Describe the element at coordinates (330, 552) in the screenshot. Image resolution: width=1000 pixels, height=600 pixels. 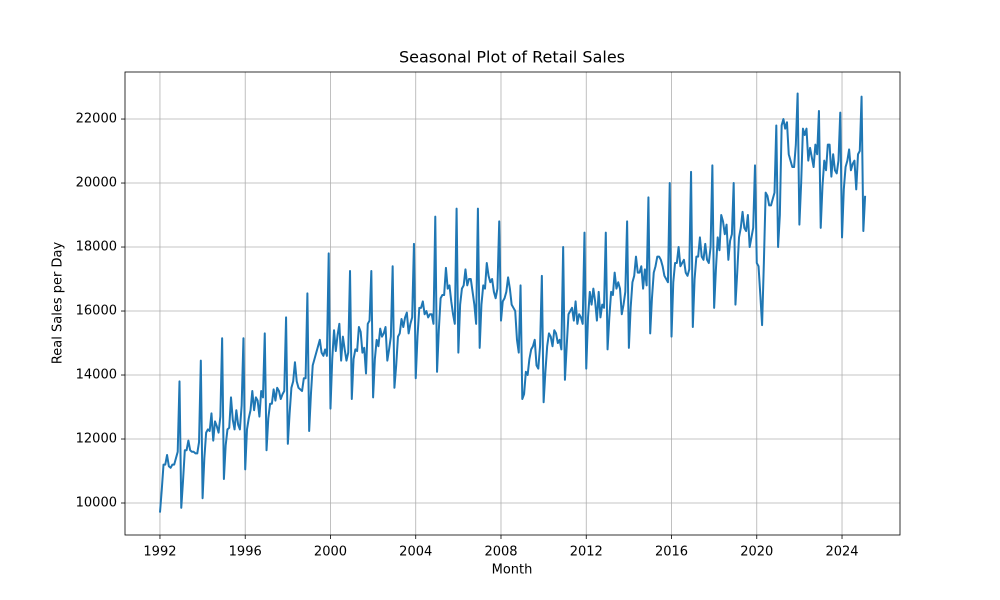
I see `x-tick-label: 2000` at that location.